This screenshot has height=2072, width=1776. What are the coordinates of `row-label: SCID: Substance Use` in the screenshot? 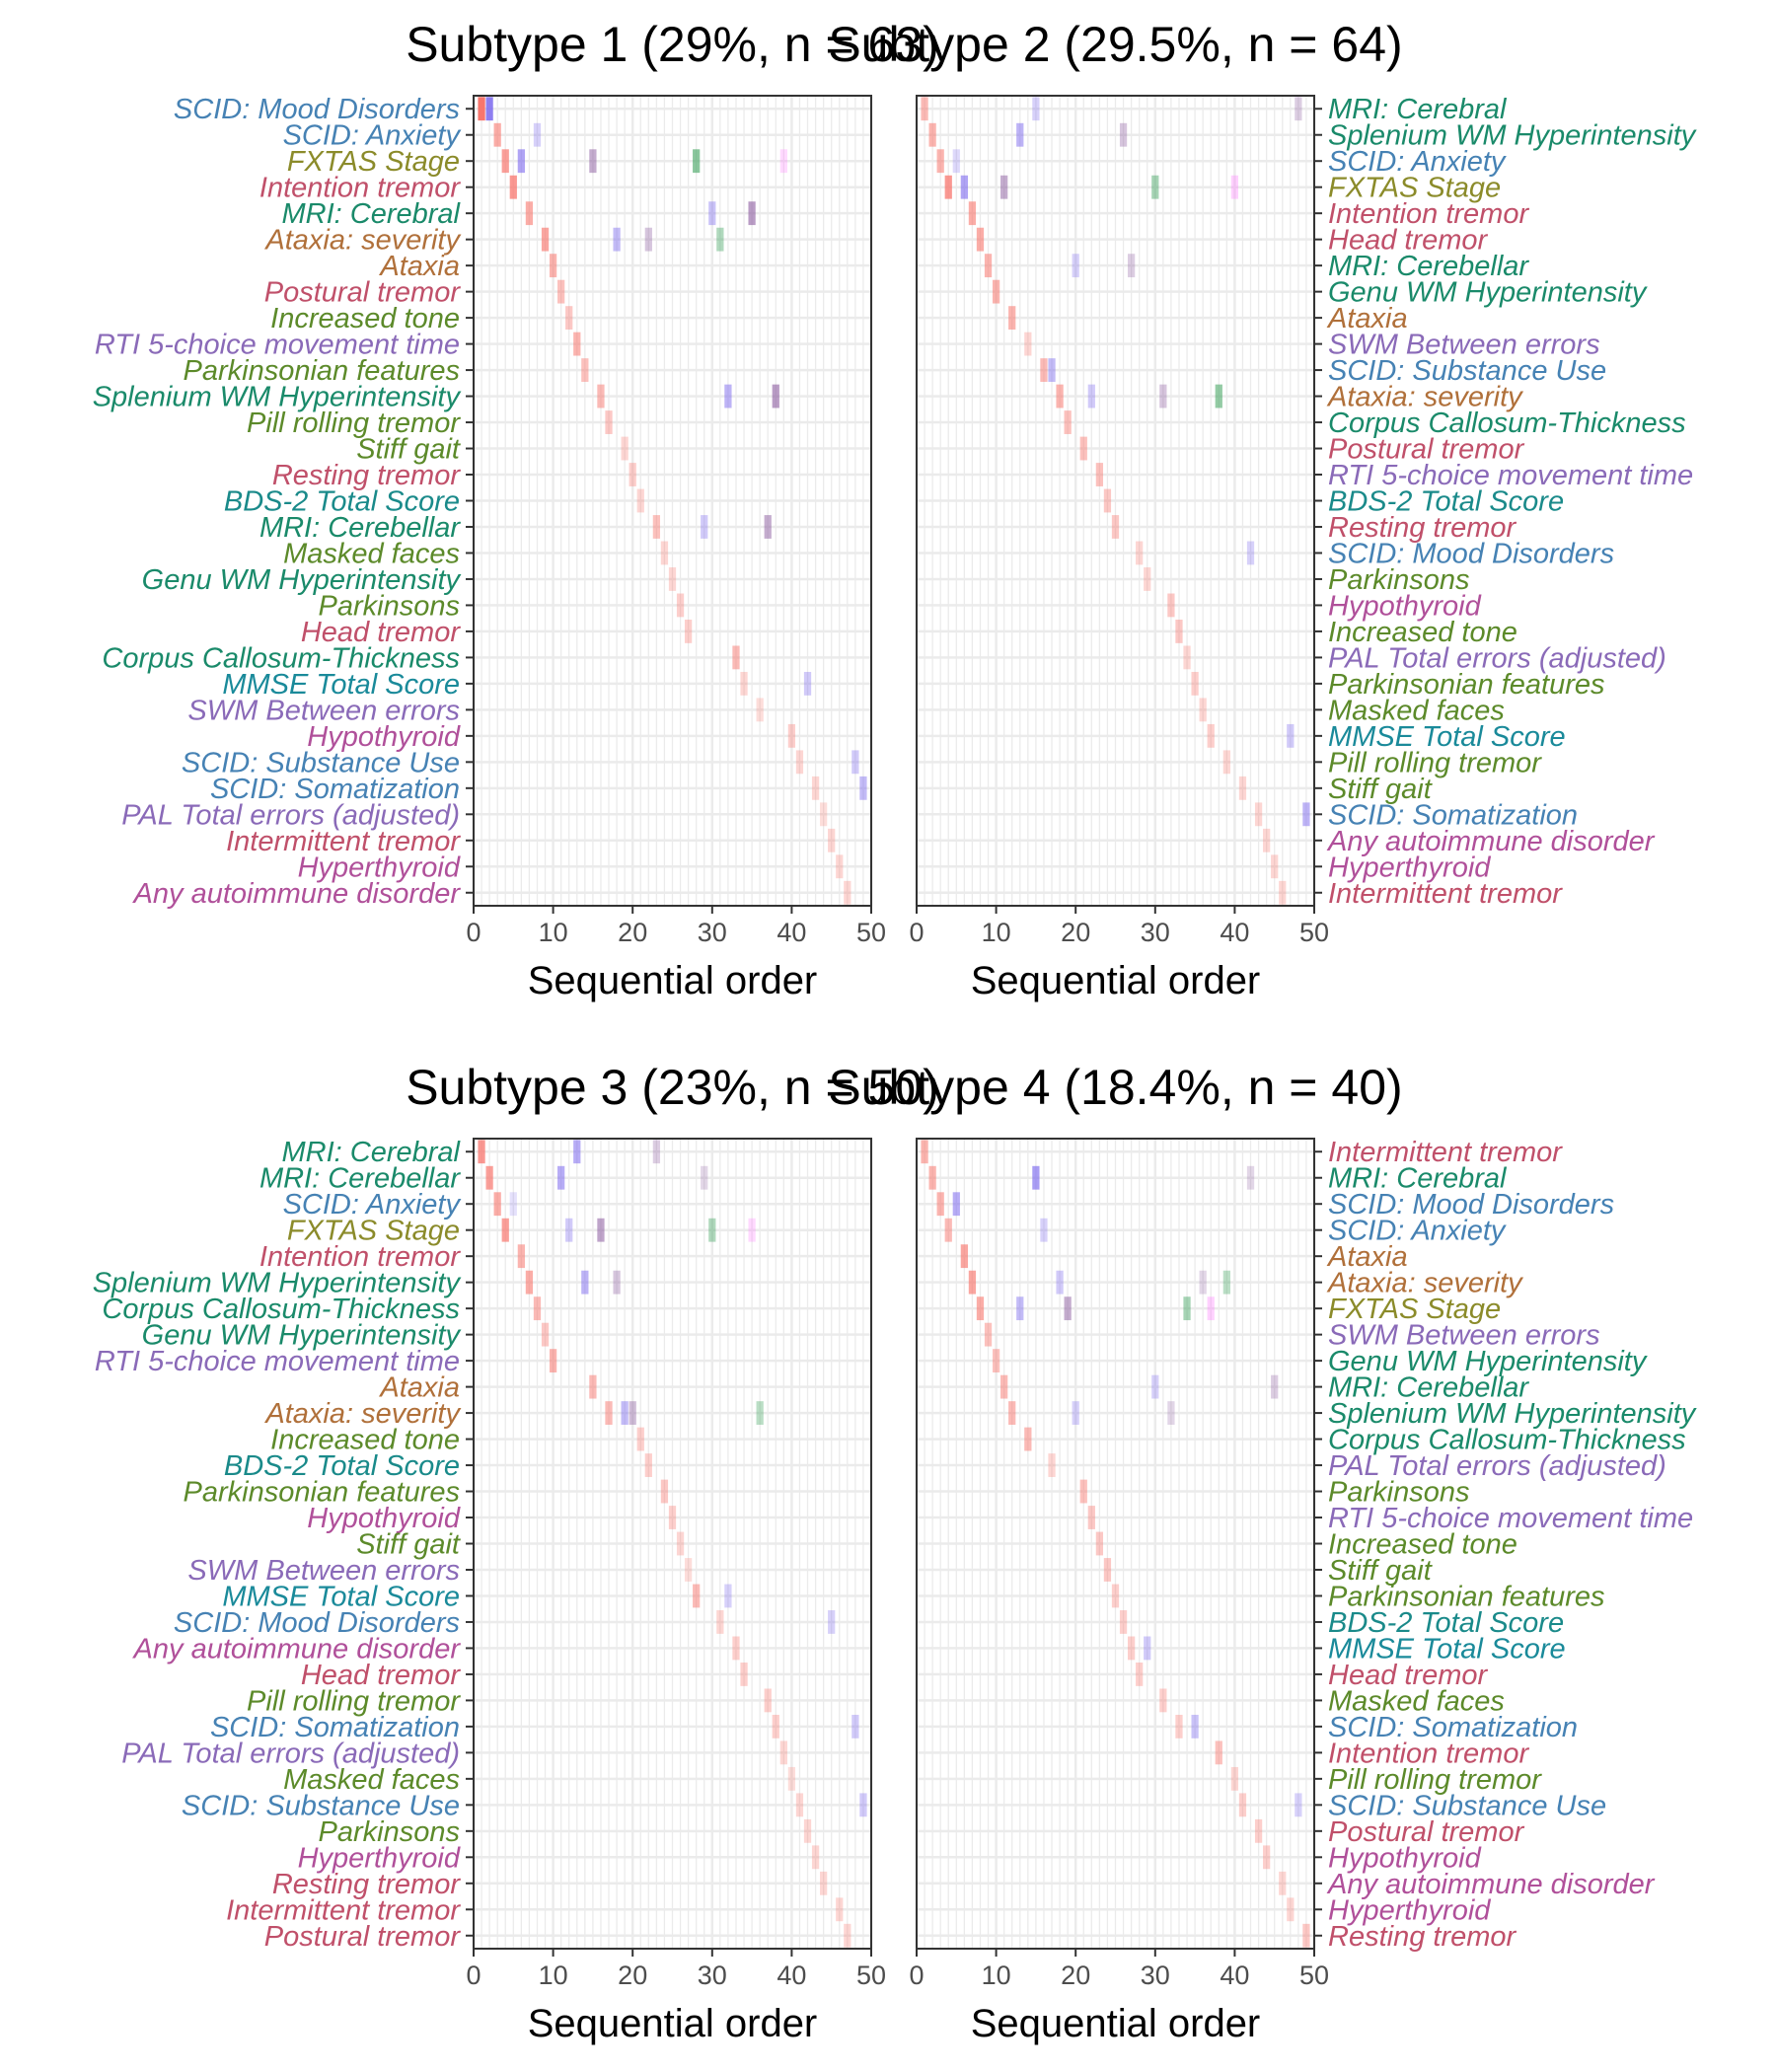 It's located at (321, 1806).